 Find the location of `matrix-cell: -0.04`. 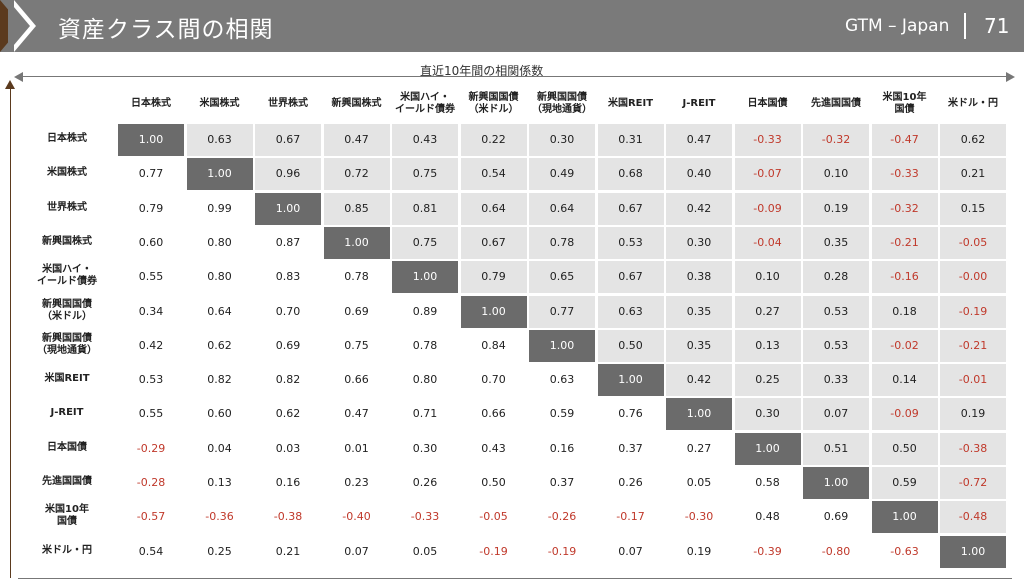

matrix-cell: -0.04 is located at coordinates (767, 242).